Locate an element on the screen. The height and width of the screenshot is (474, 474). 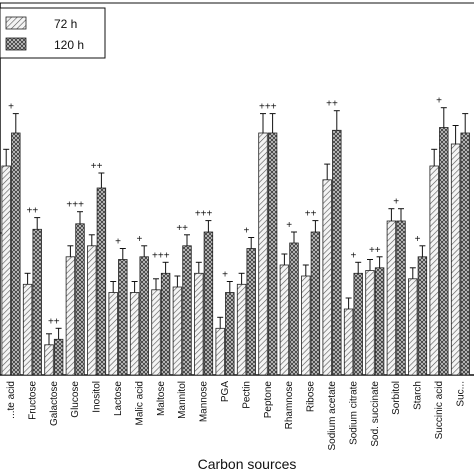
significance-label-sodium-acetate: ++ is located at coordinates (332, 104).